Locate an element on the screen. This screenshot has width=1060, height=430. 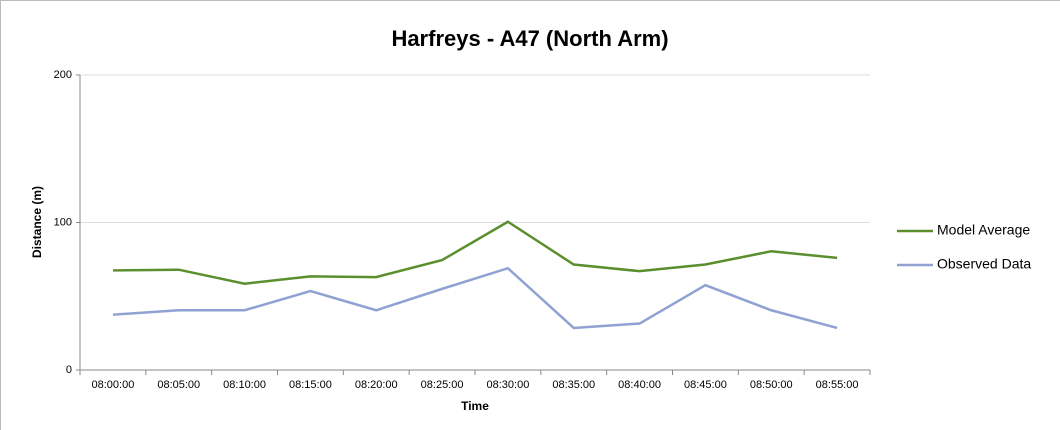
legend-label: Observed Data is located at coordinates (984, 264).